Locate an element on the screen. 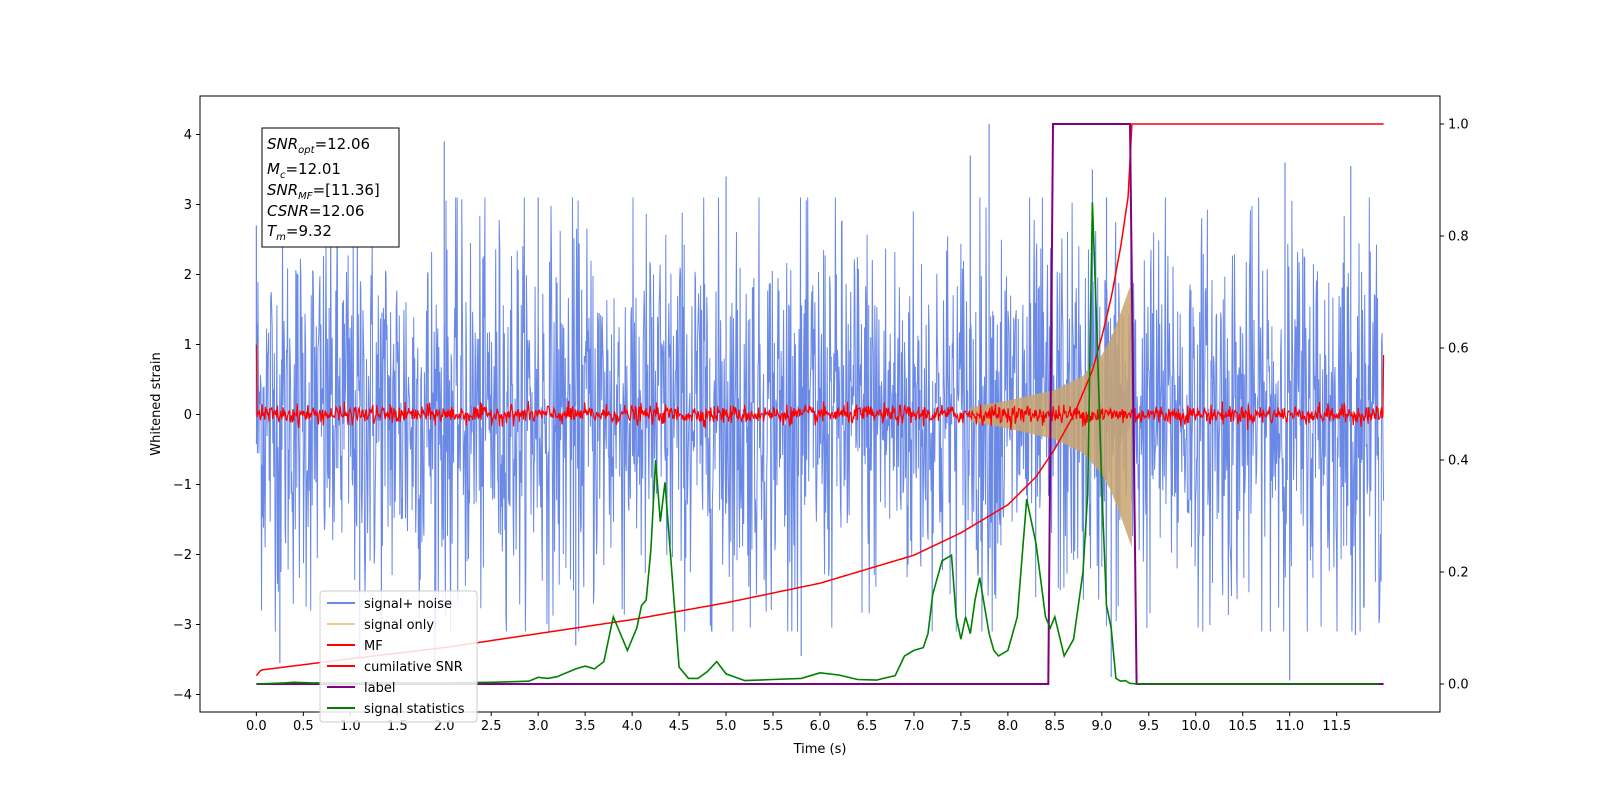 The height and width of the screenshot is (800, 1600). x-tick-label: 11.5 is located at coordinates (1336, 726).